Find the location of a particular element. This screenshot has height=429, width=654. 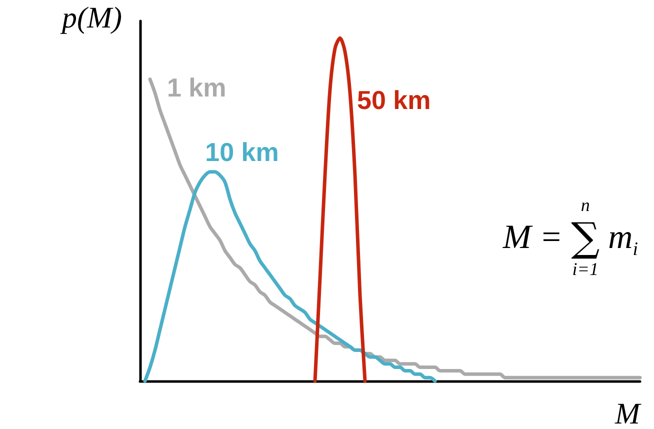

series-label: 1 km is located at coordinates (196, 87).